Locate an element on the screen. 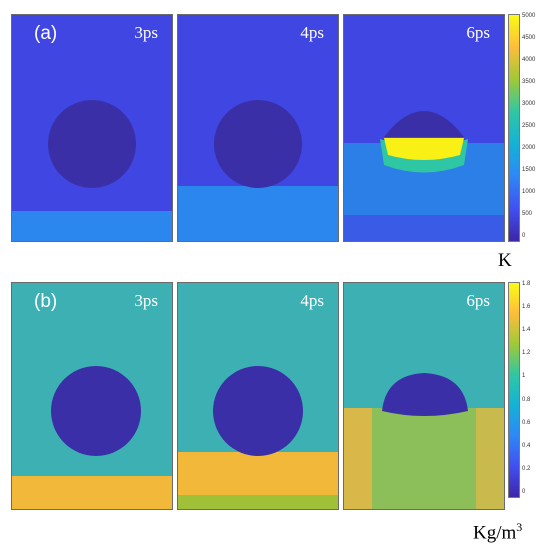 The image size is (547, 550). density-colorbar is located at coordinates (514, 390).